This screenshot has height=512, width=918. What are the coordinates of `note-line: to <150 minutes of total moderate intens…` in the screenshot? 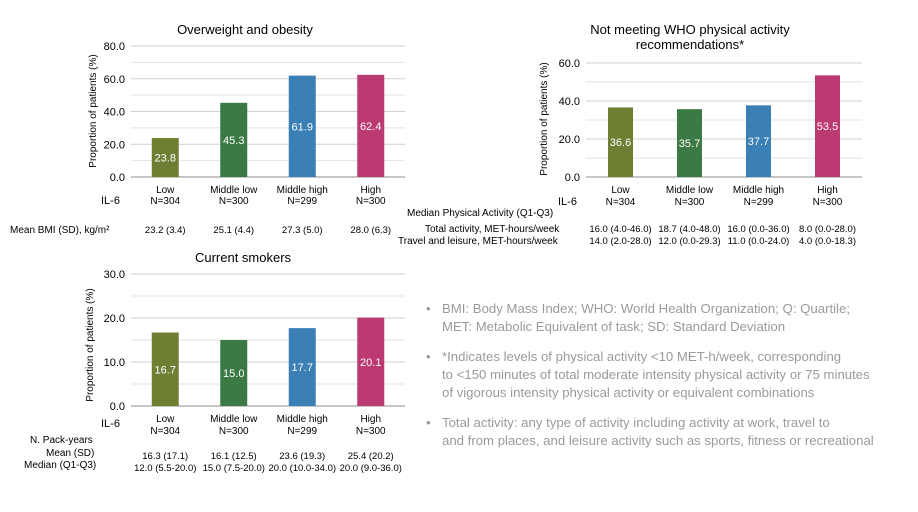 It's located at (656, 374).